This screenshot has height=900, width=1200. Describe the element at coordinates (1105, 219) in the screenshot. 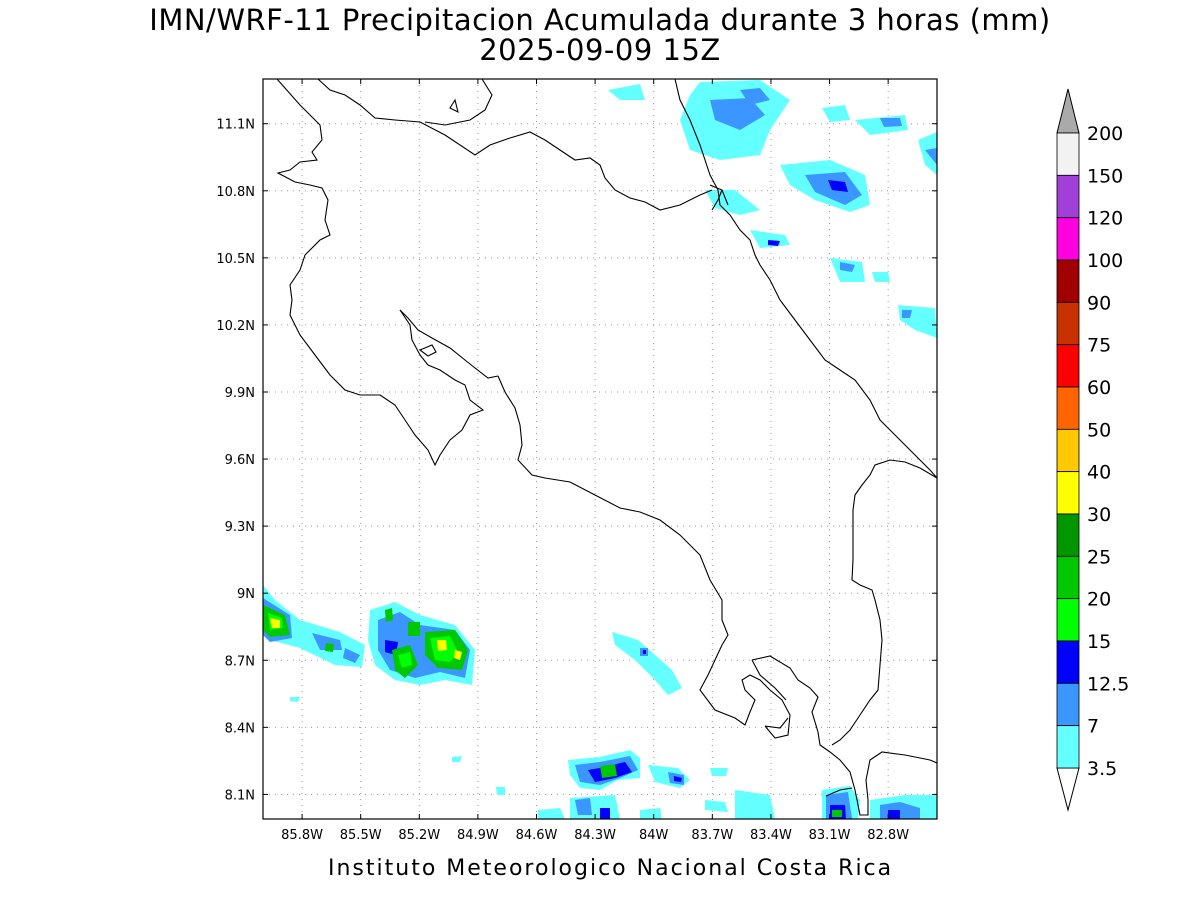

I see `colorbar-level-label: 120` at that location.